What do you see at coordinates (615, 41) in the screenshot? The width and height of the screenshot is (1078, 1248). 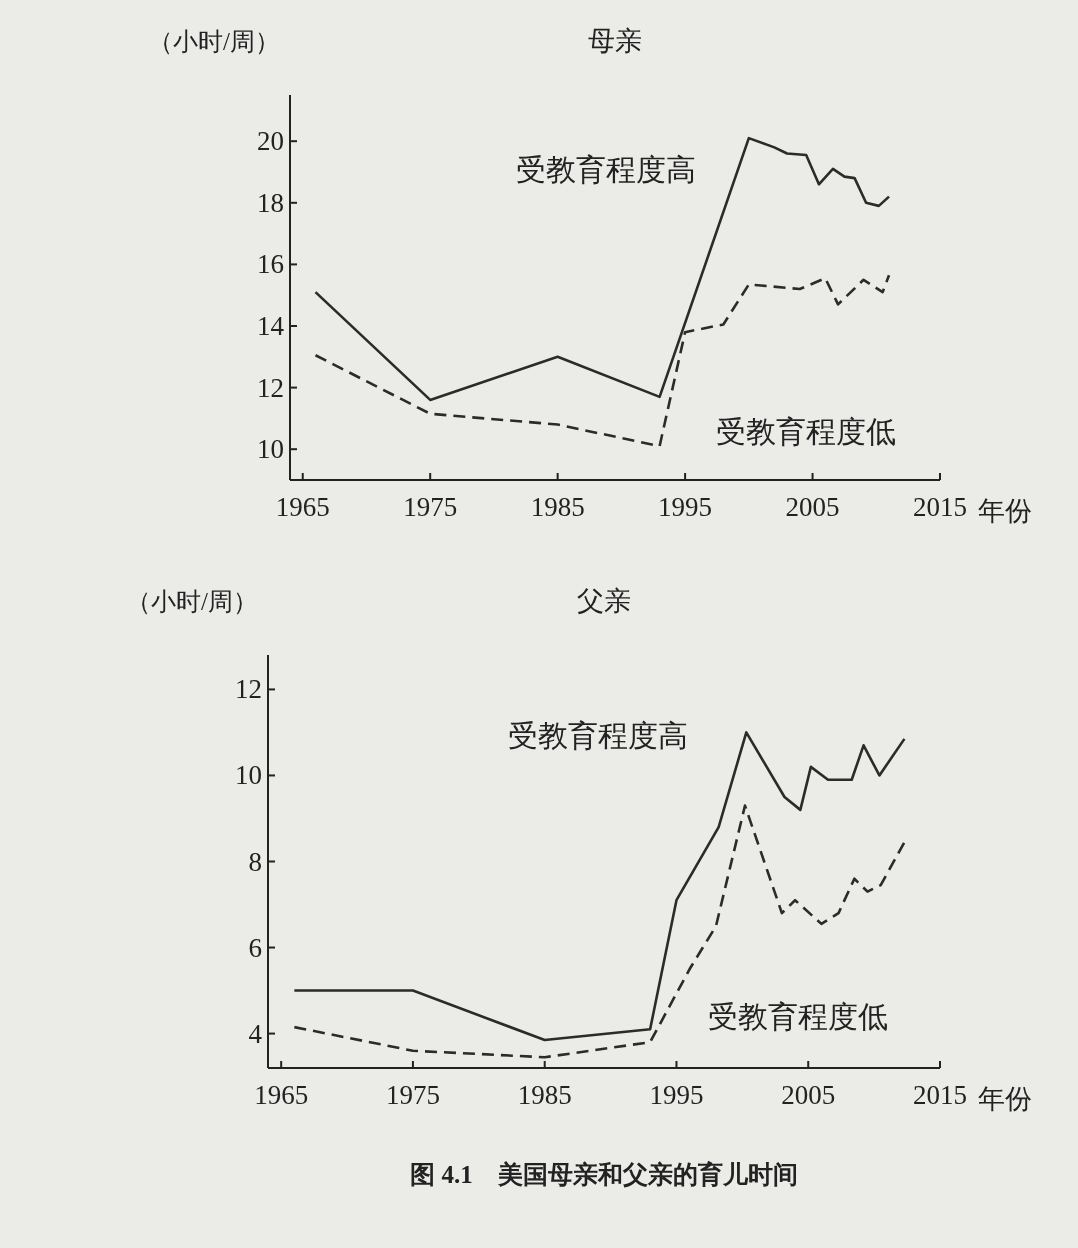 I see `chart-title: 母亲` at bounding box center [615, 41].